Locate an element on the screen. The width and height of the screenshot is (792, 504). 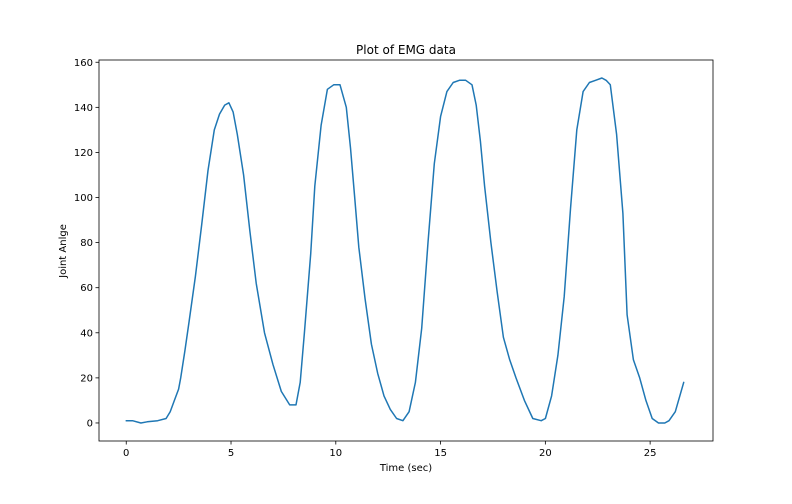
y-tick-label: 160 is located at coordinates (83, 63).